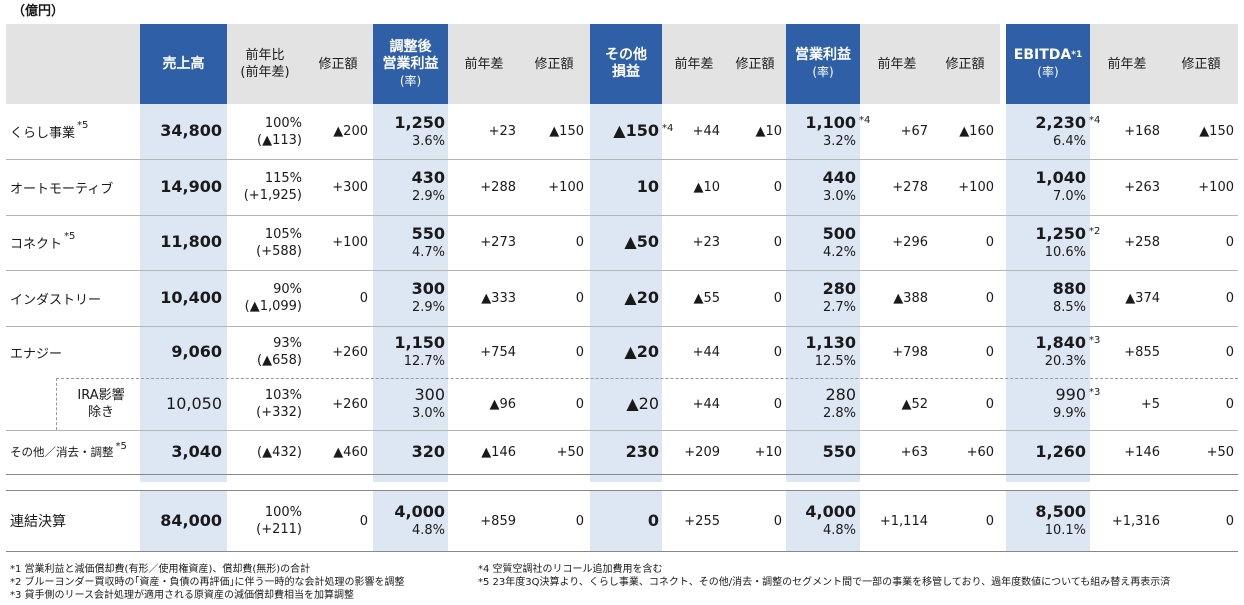 This screenshot has height=605, width=1244. What do you see at coordinates (830, 342) in the screenshot?
I see `value: 1,130` at bounding box center [830, 342].